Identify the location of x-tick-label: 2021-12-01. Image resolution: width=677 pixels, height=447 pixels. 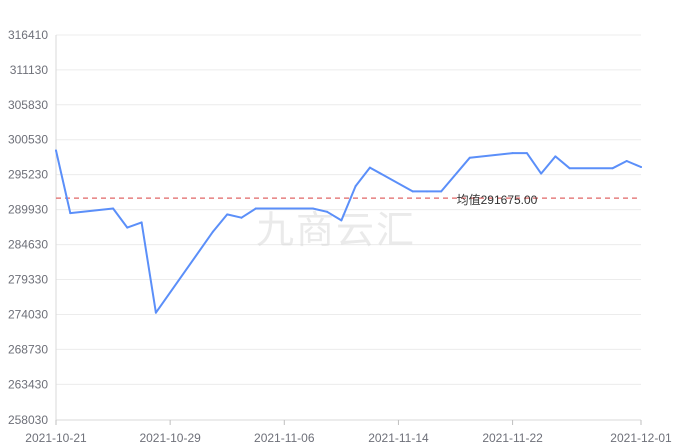
(641, 438).